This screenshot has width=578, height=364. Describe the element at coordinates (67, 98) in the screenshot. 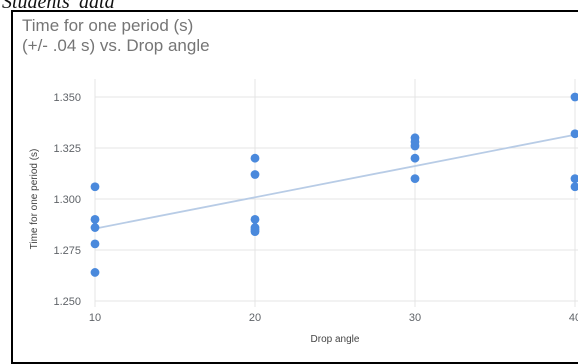

I see `y-tick-label: 1.350` at that location.